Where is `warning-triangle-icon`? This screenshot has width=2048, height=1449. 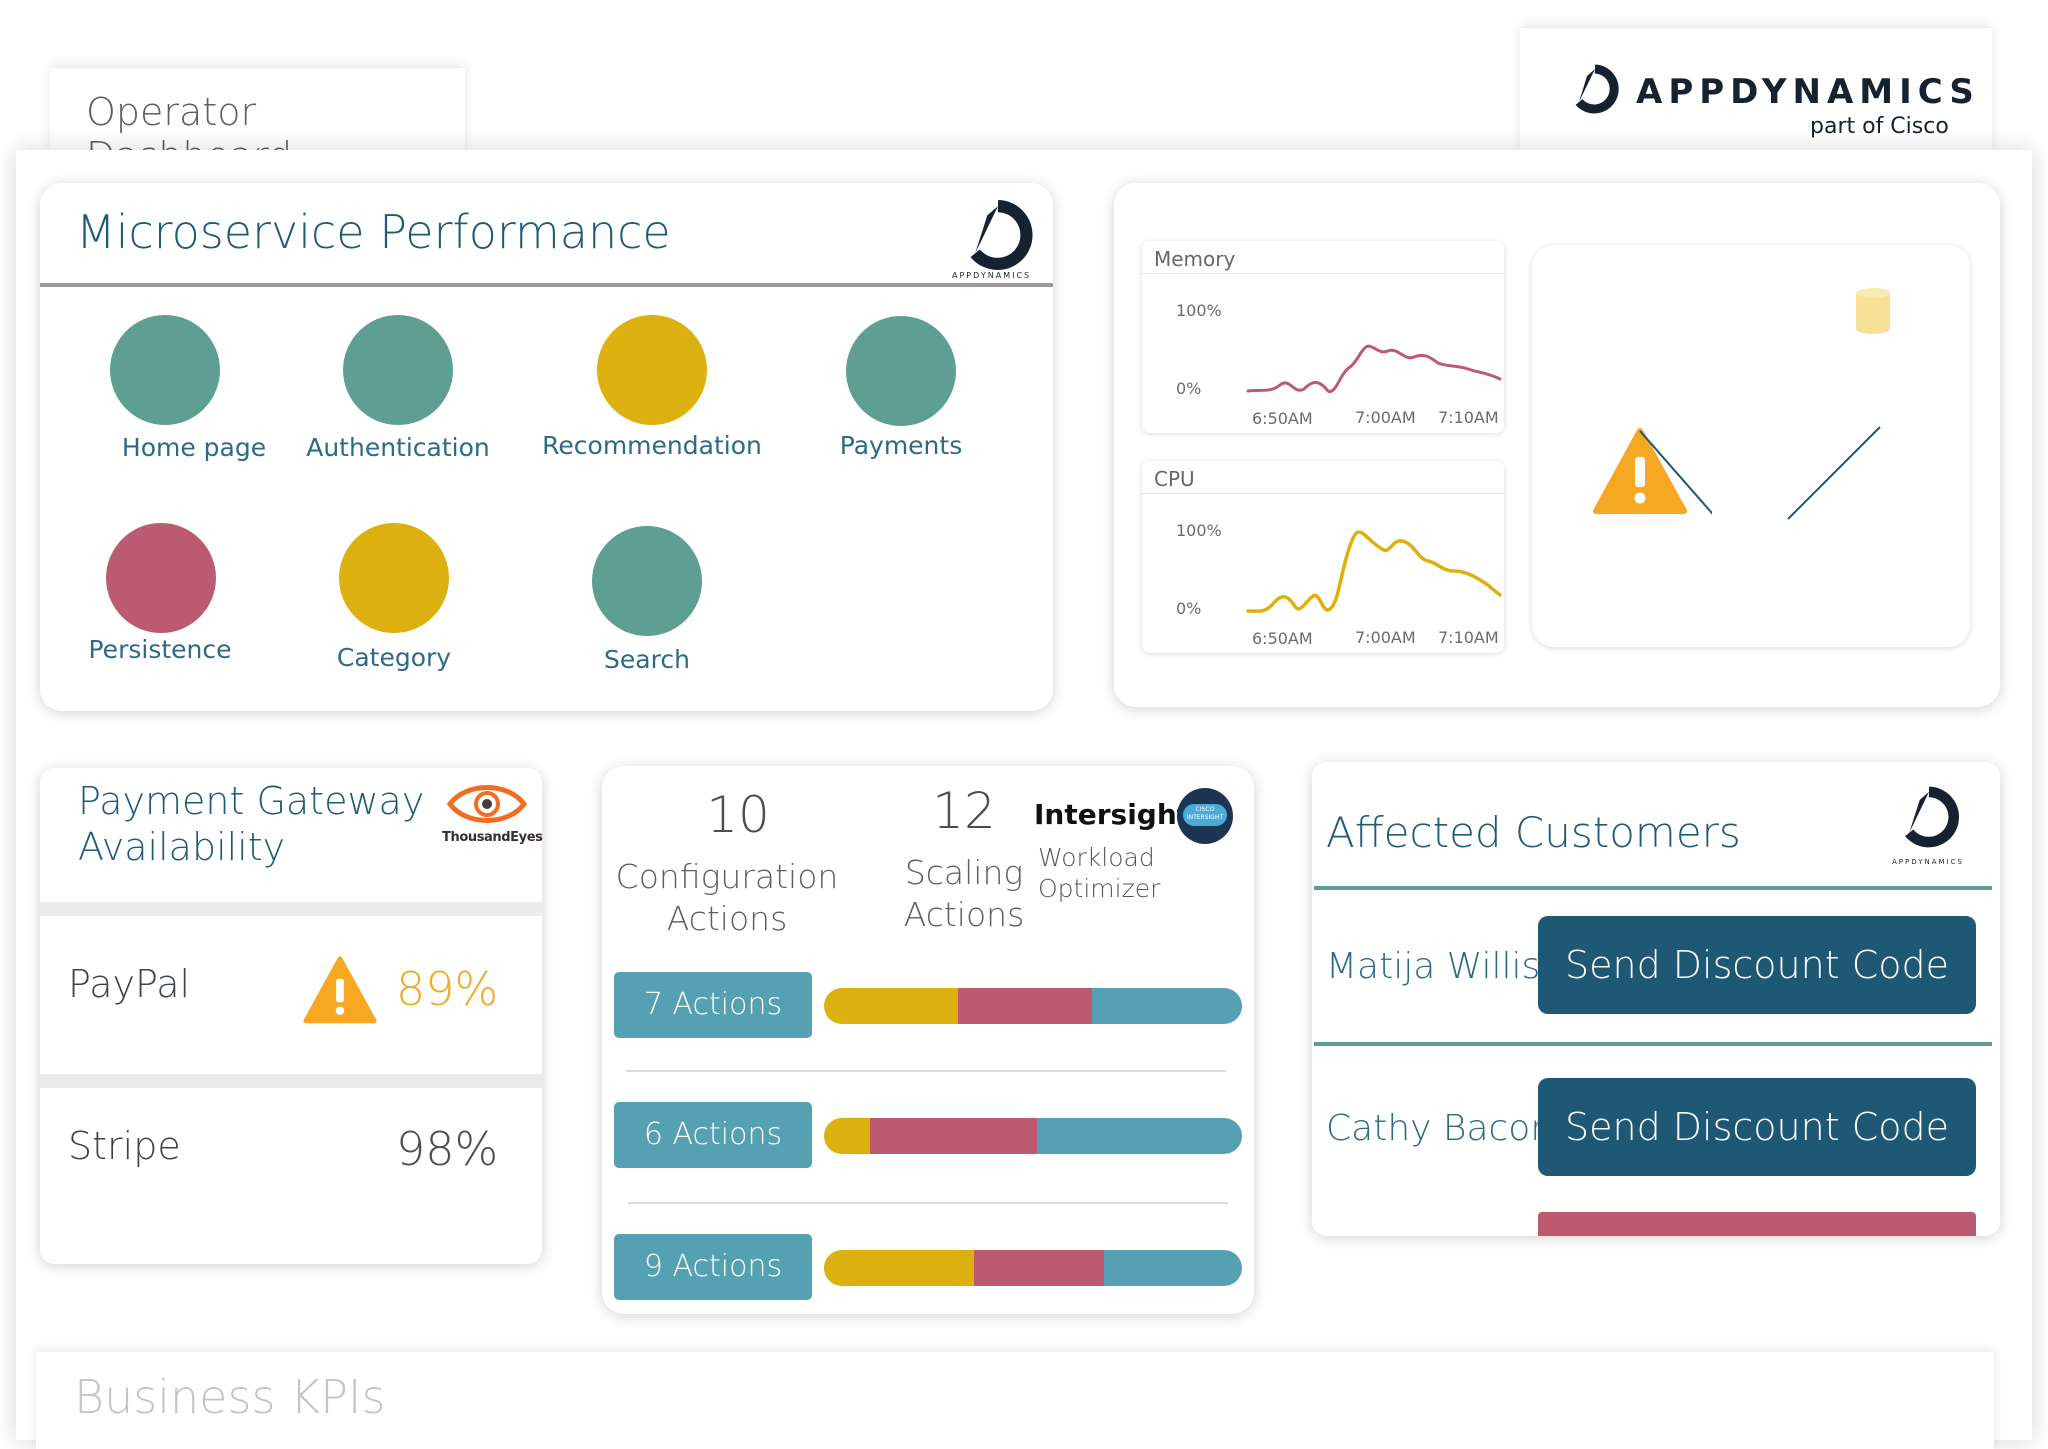 warning-triangle-icon is located at coordinates (1640, 471).